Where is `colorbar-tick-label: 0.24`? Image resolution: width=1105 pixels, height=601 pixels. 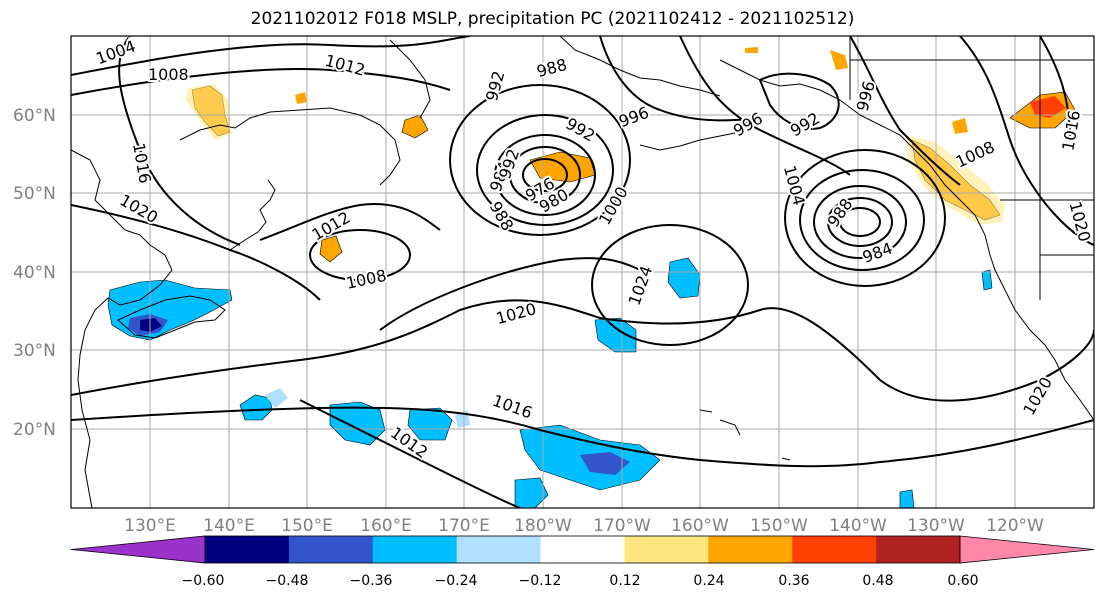 colorbar-tick-label: 0.24 is located at coordinates (708, 581).